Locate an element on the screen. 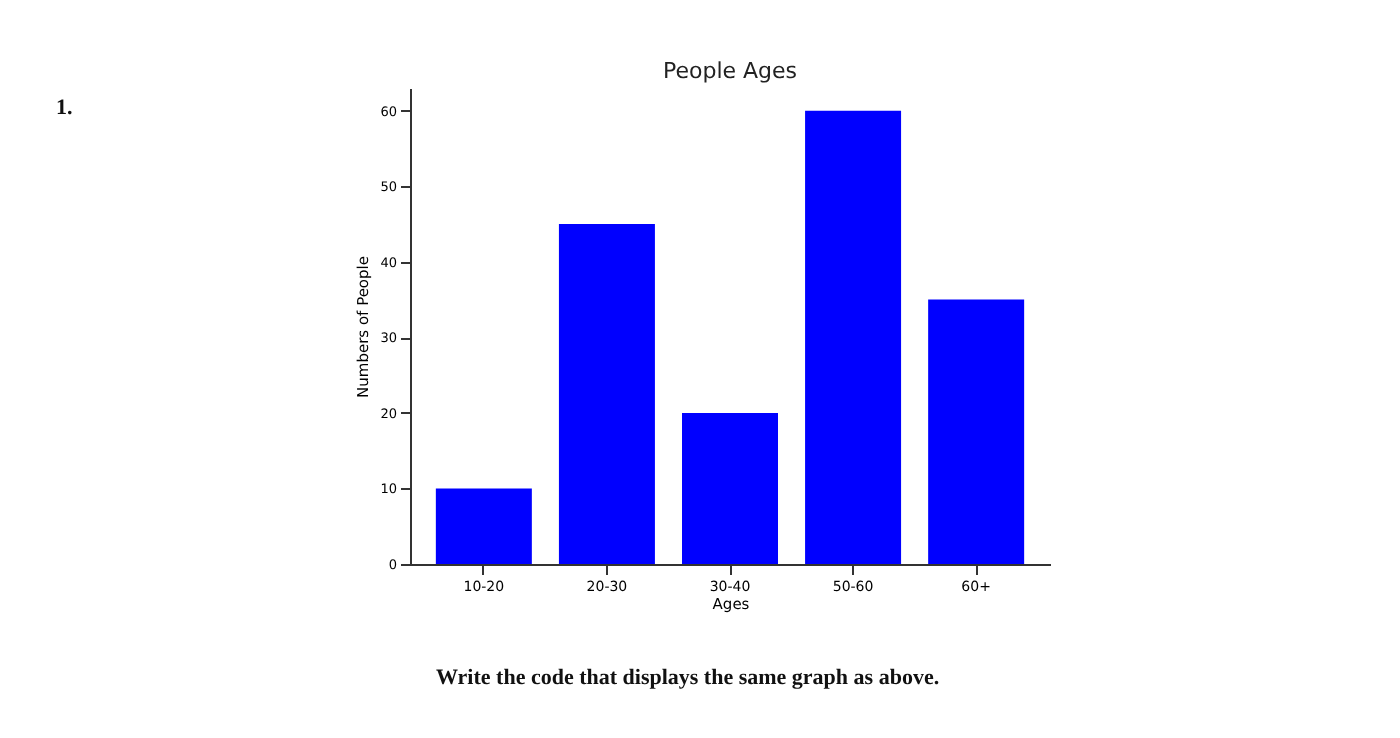 The width and height of the screenshot is (1400, 738). text: 1. is located at coordinates (64, 108).